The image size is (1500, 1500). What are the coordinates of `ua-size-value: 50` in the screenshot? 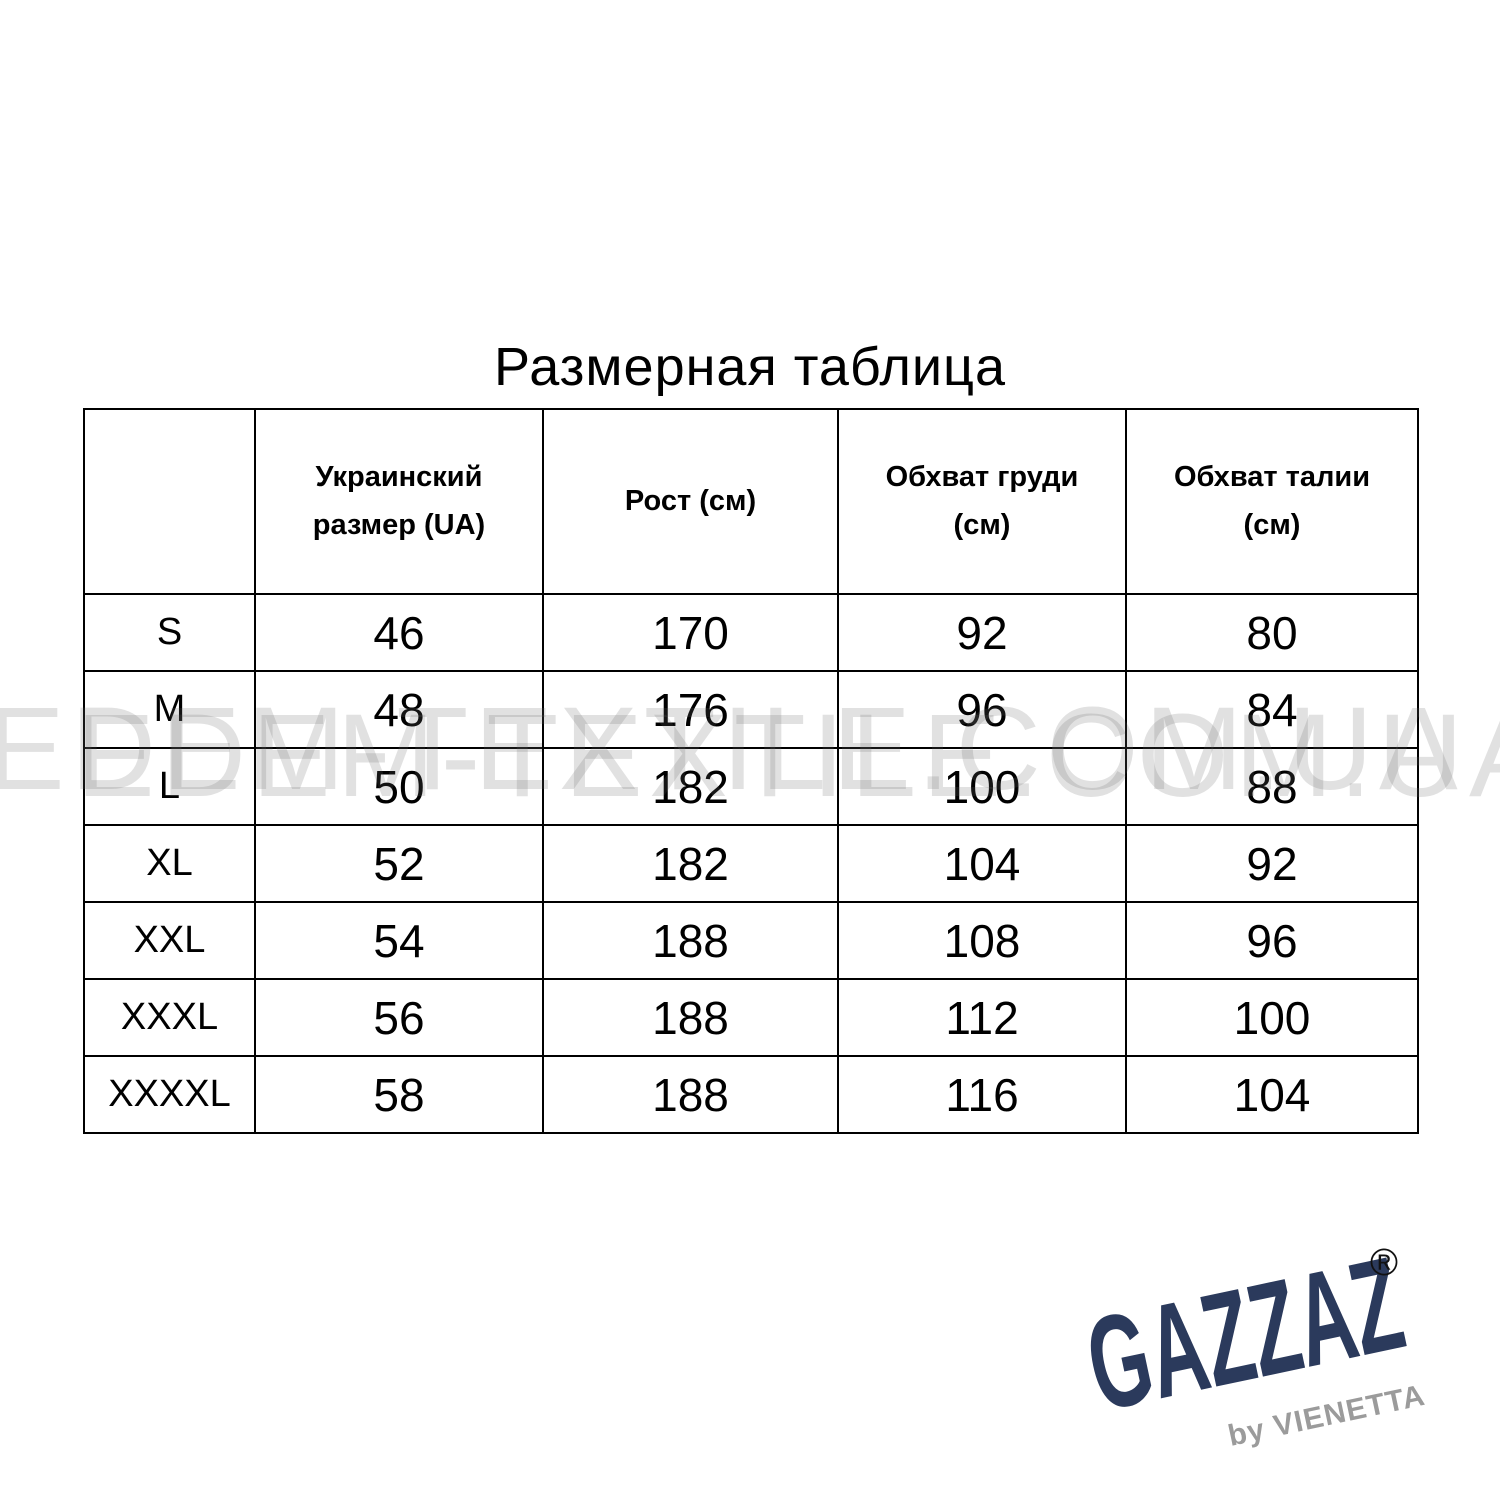 It's located at (399, 786).